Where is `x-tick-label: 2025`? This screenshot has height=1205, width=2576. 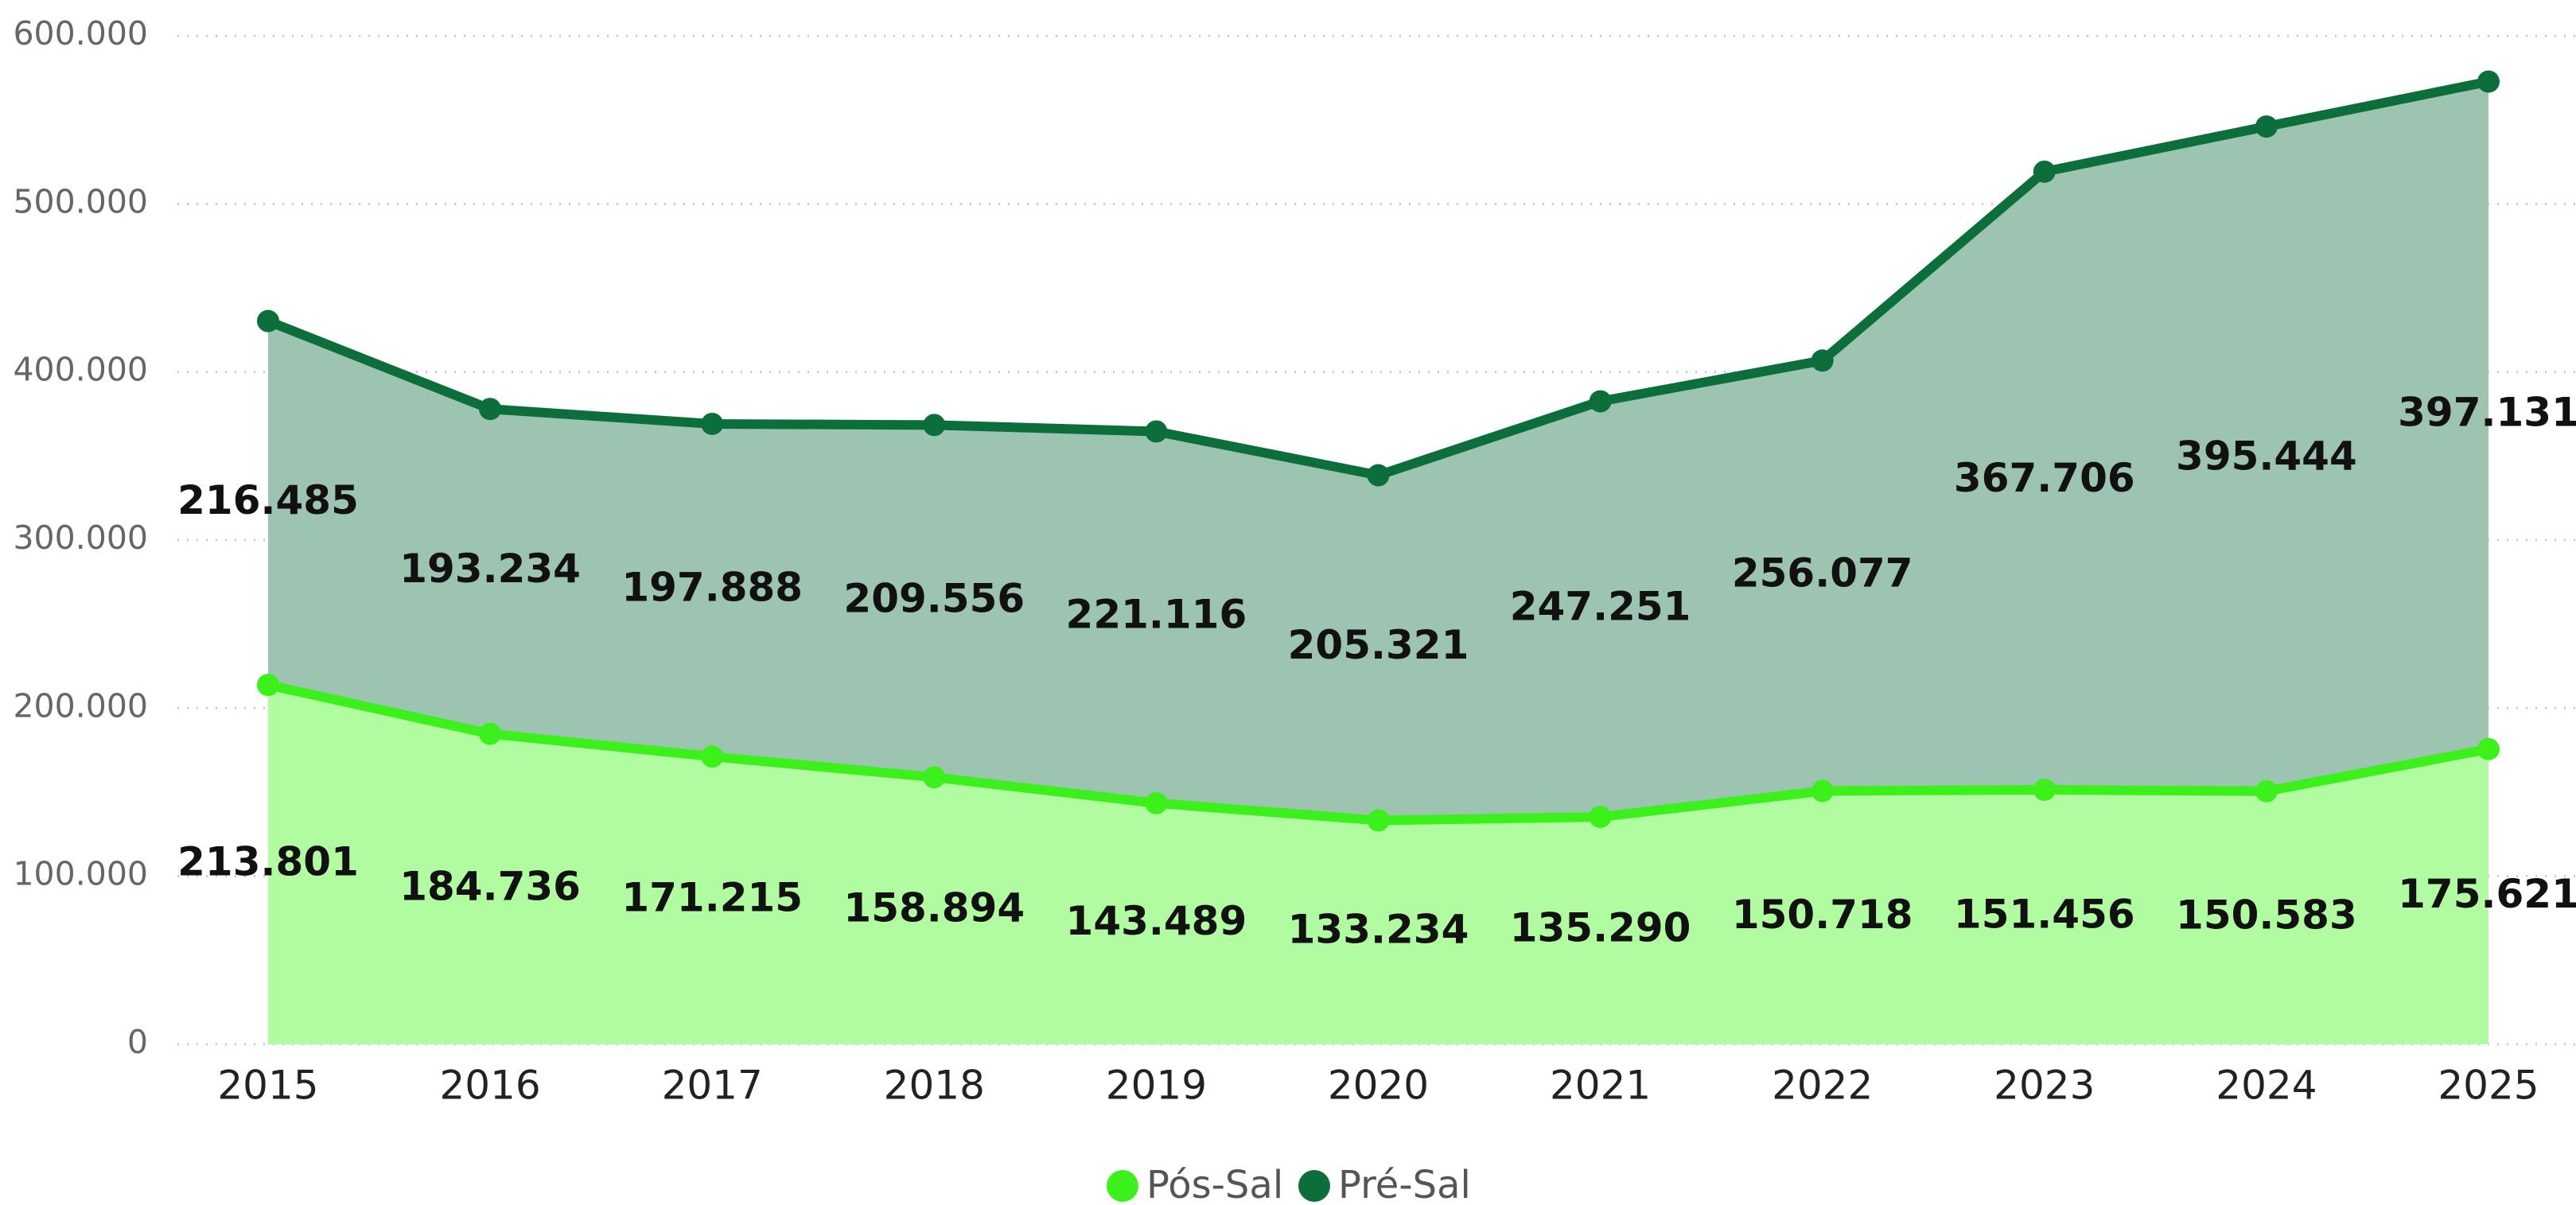
x-tick-label: 2025 is located at coordinates (2489, 1086).